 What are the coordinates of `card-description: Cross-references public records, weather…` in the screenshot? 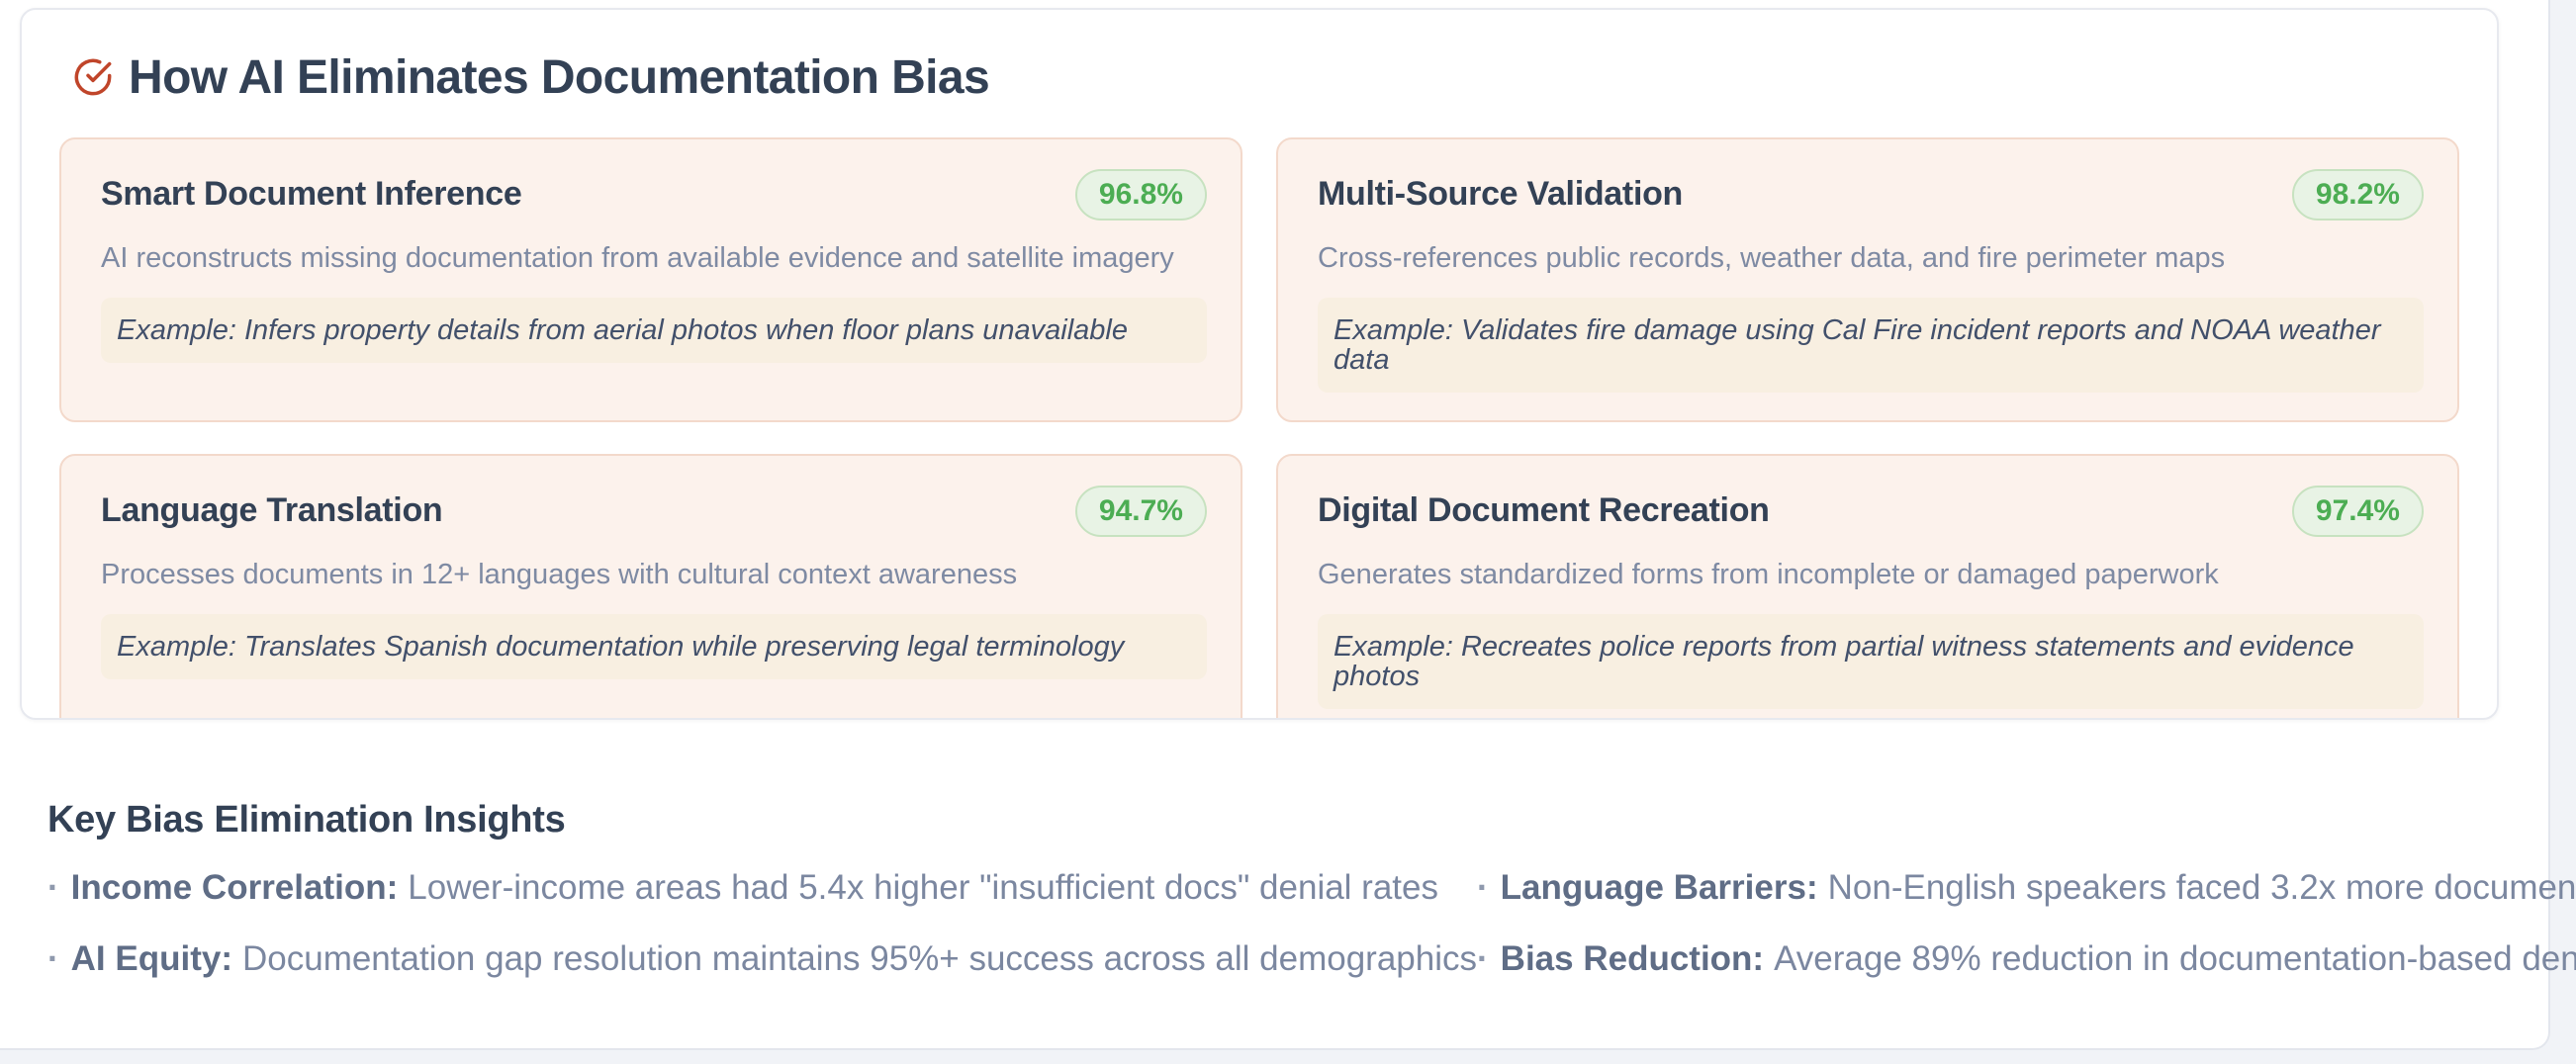 It's located at (1772, 258).